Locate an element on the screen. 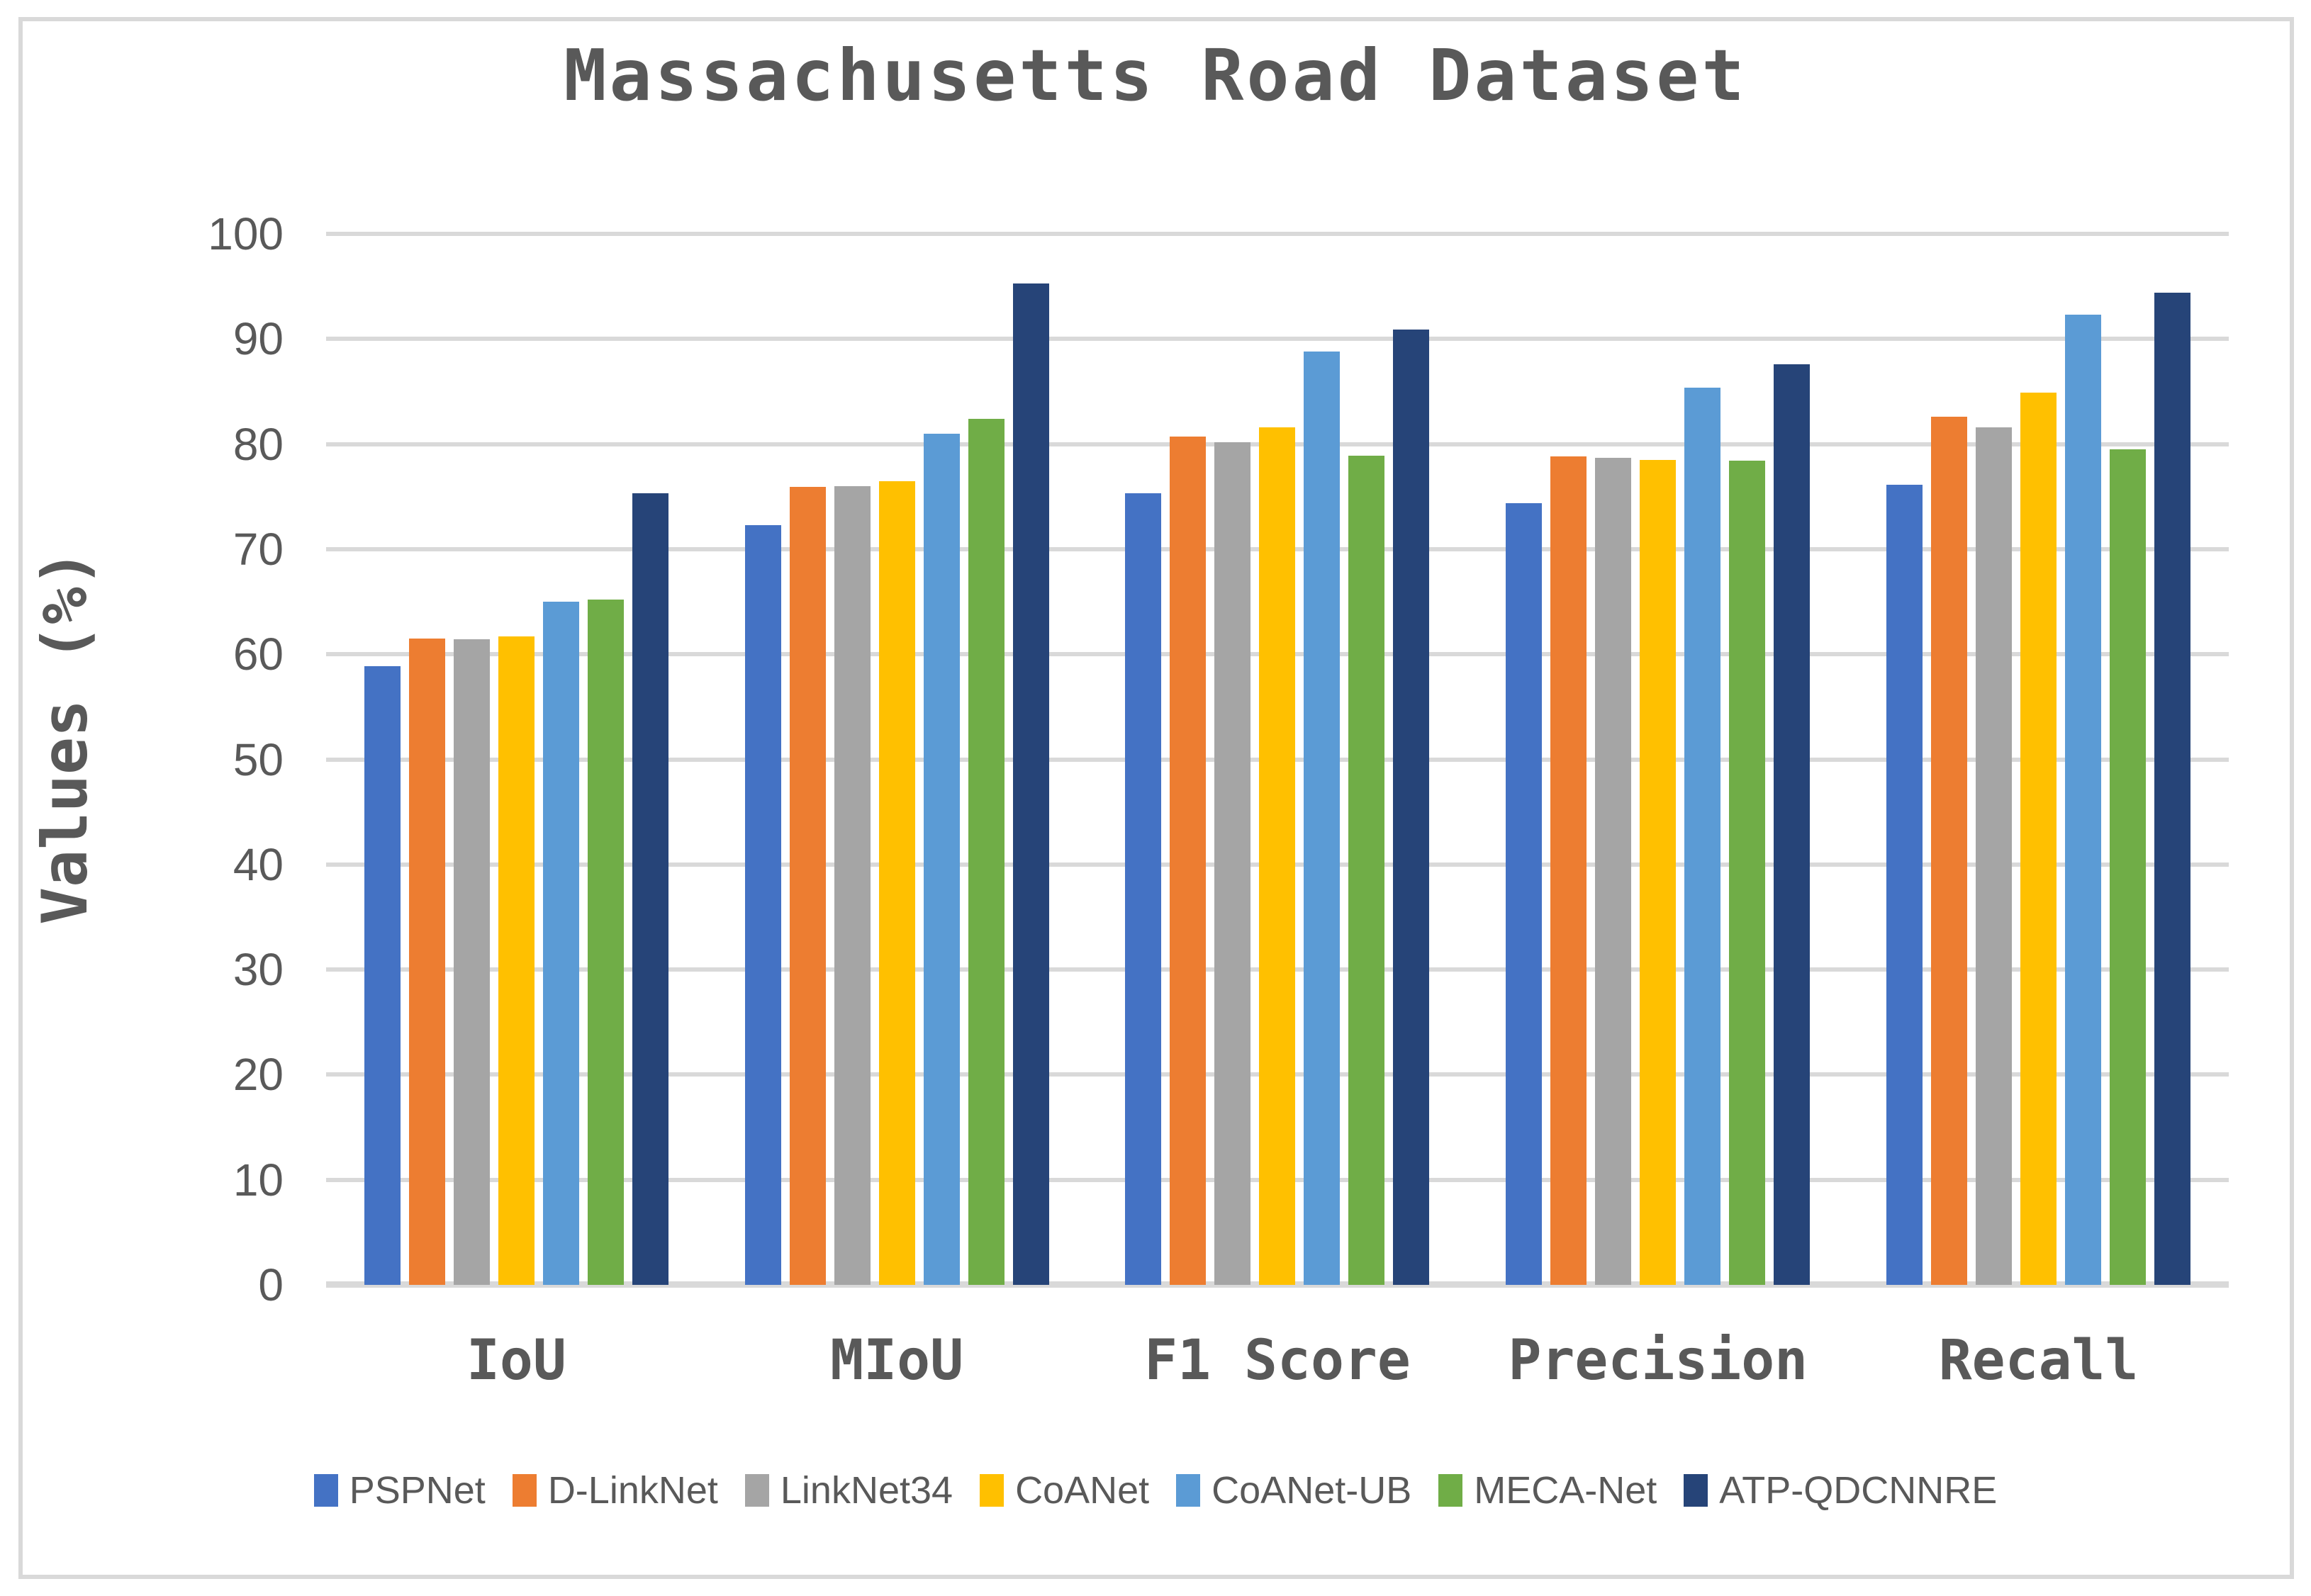 Image resolution: width=2311 pixels, height=1596 pixels. y-tick-label-60: 60 is located at coordinates (258, 654).